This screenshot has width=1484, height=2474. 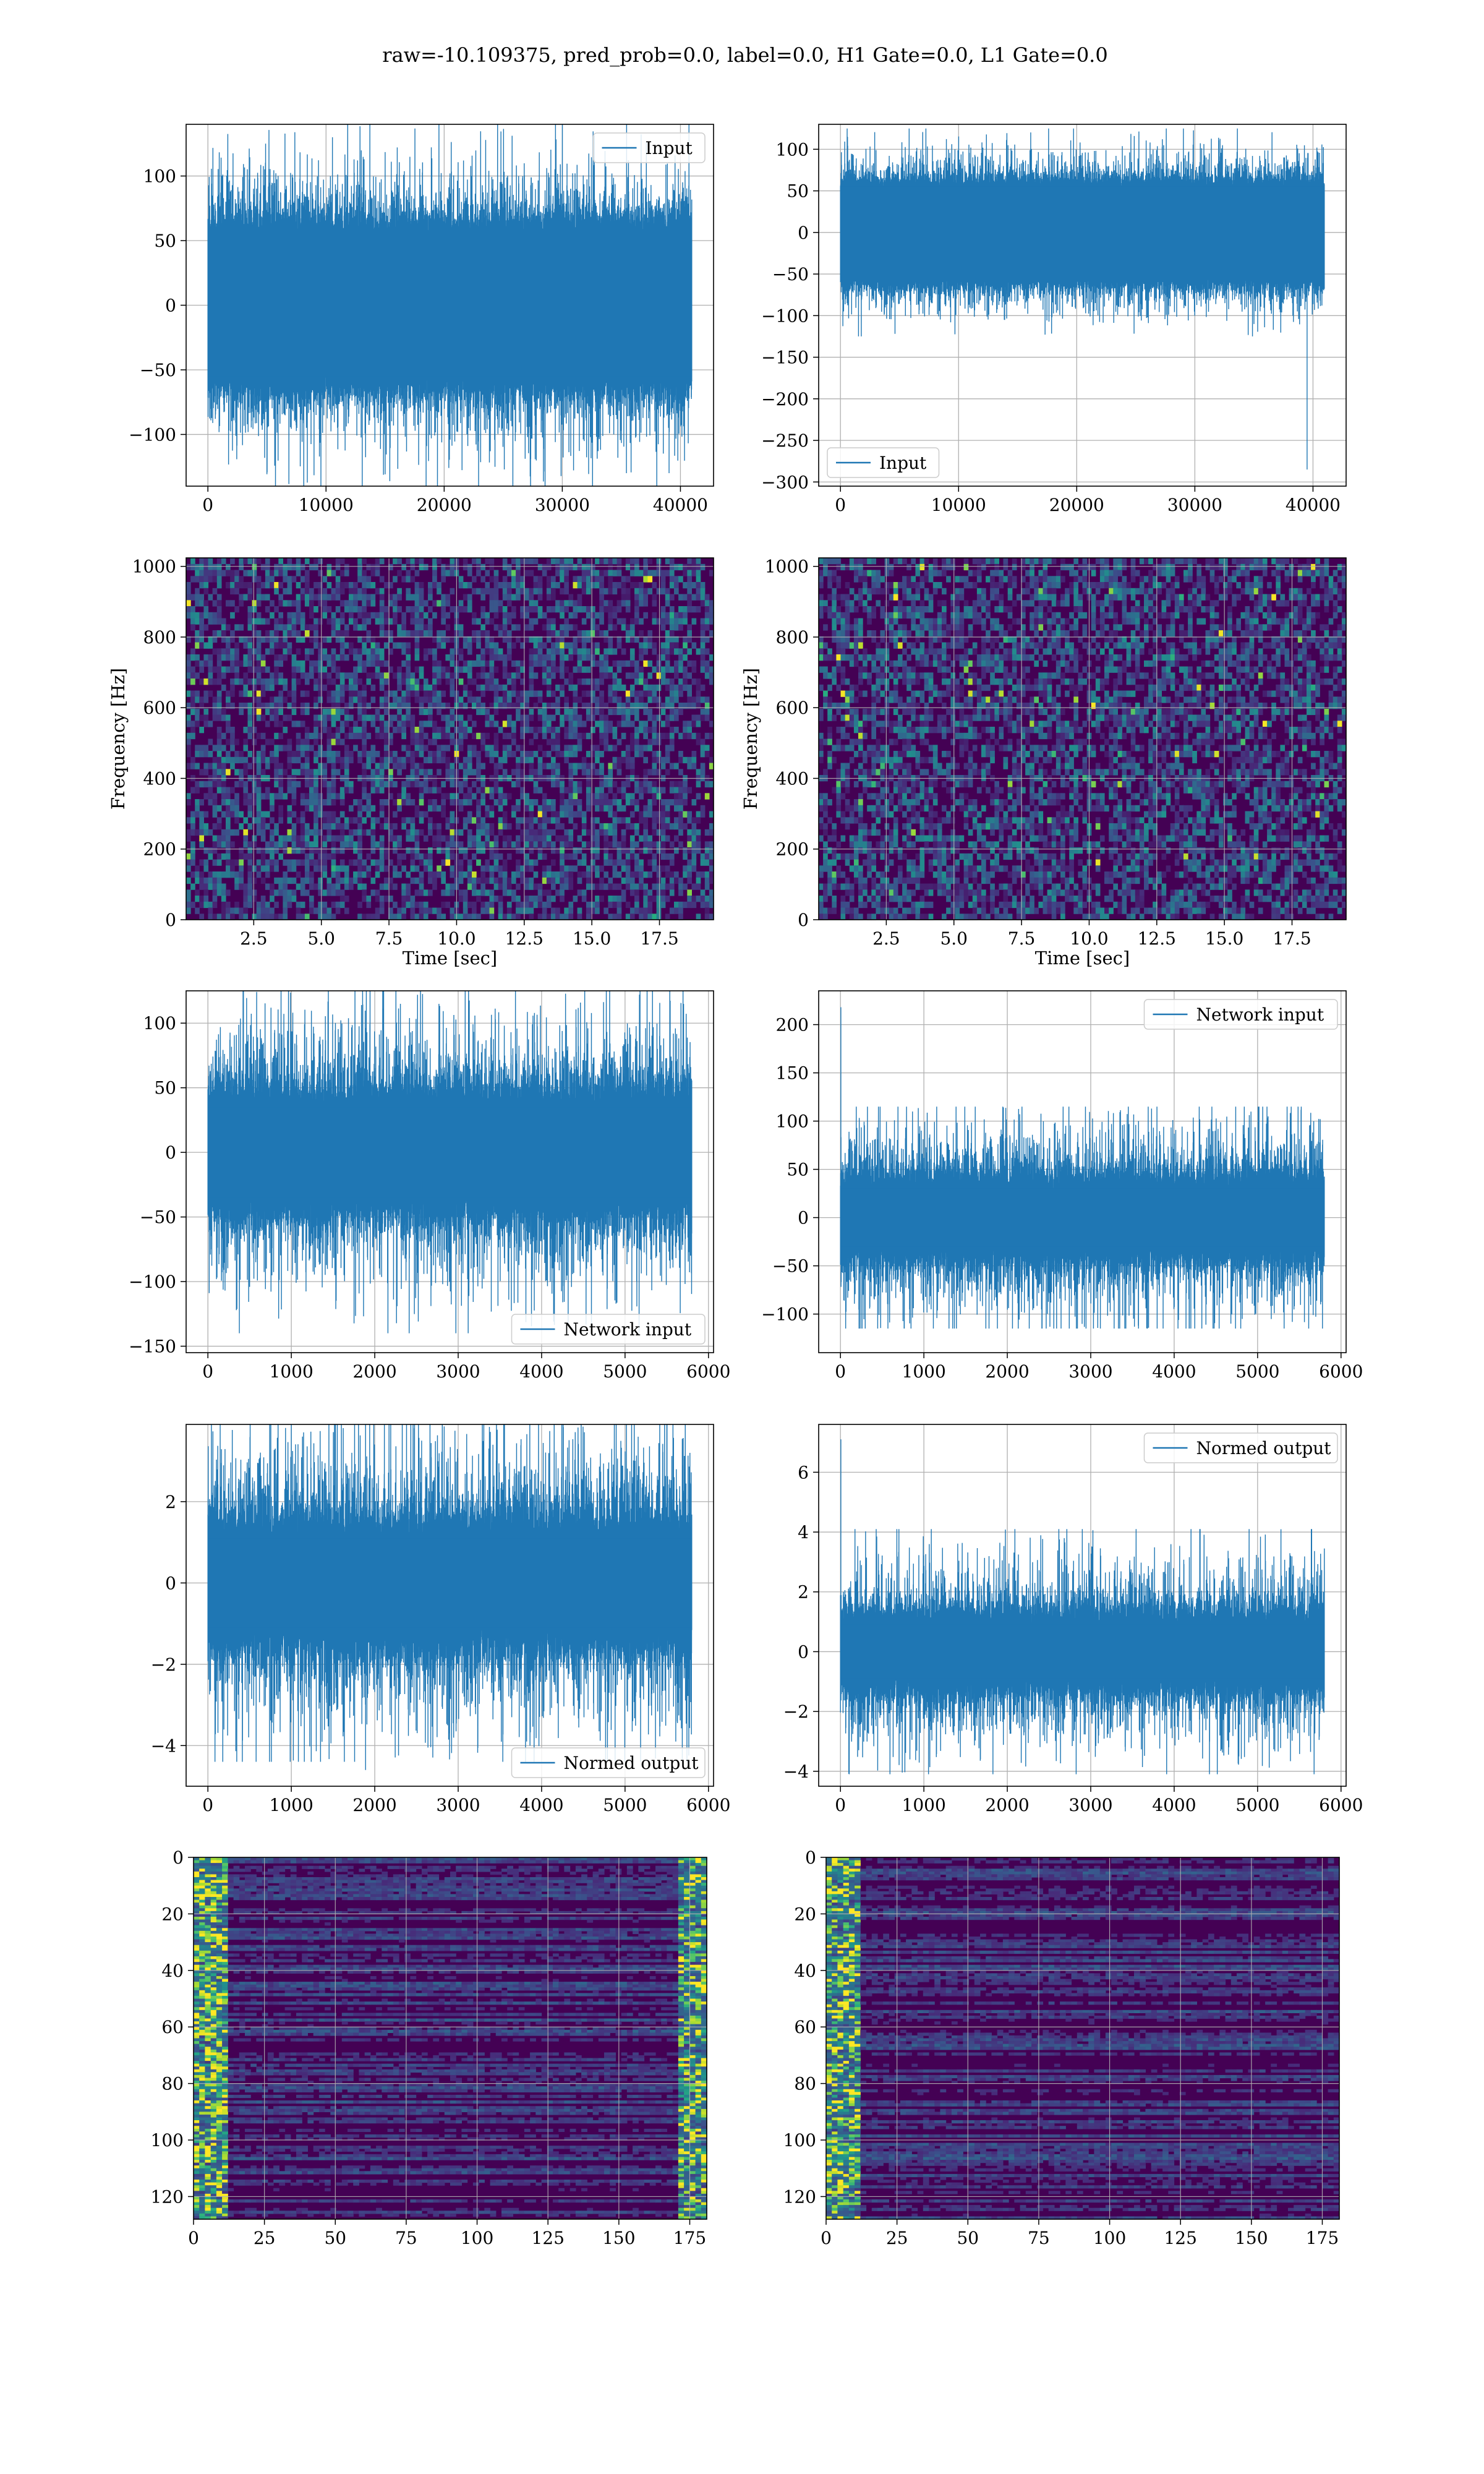 I want to click on x-tick-label: 2000, so click(x=374, y=1805).